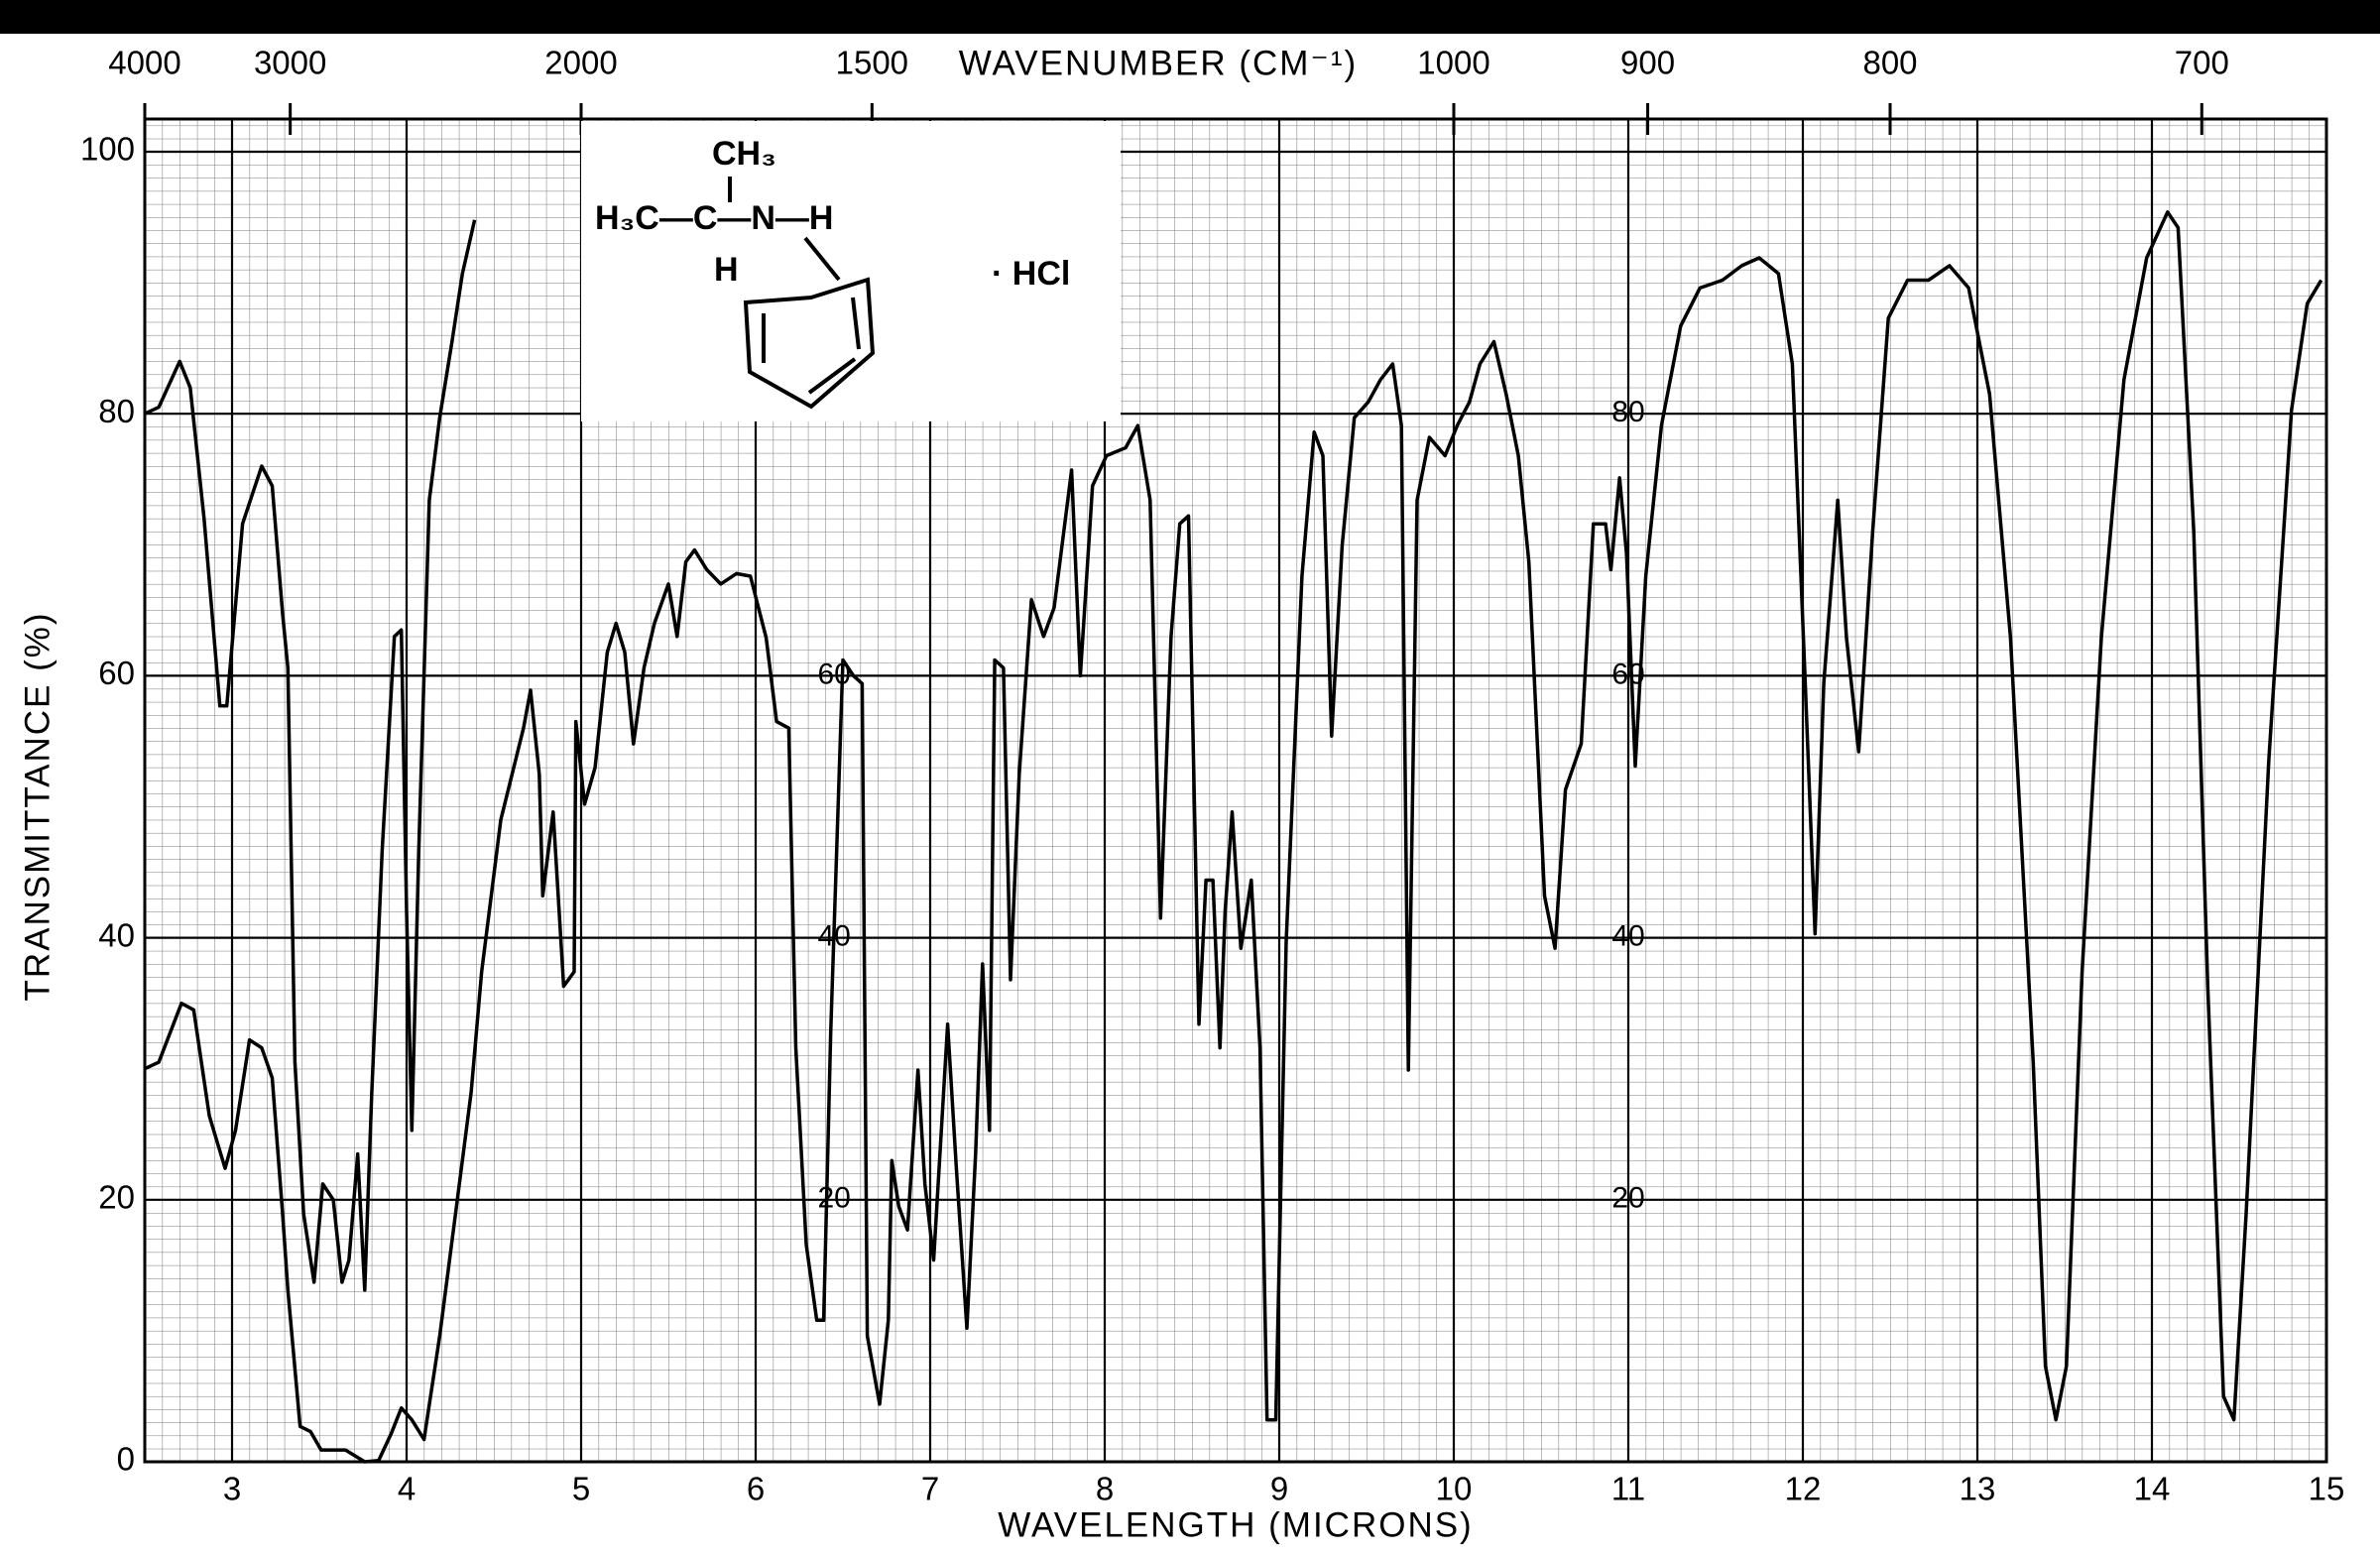  I want to click on x2-tick-label: 4000, so click(144, 63).